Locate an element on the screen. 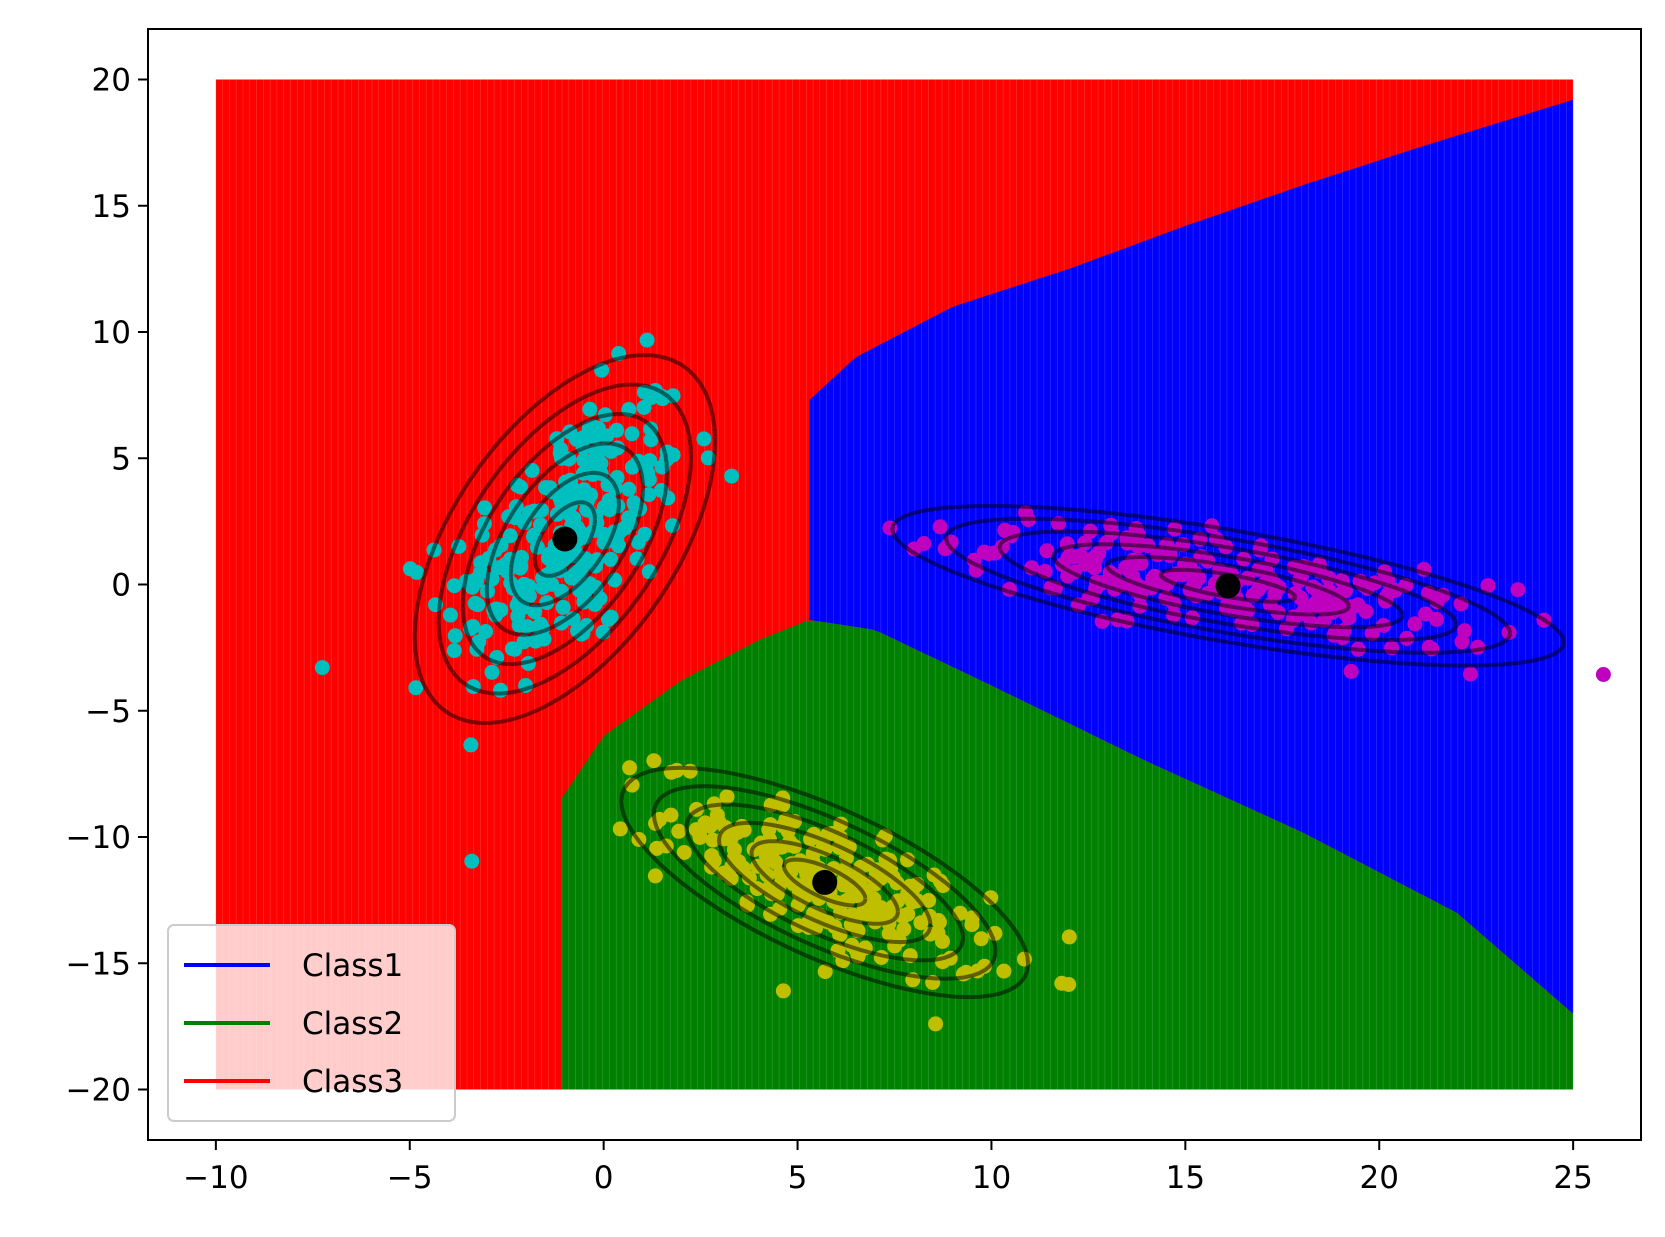  legend-label-class1: Class1 is located at coordinates (352, 966).